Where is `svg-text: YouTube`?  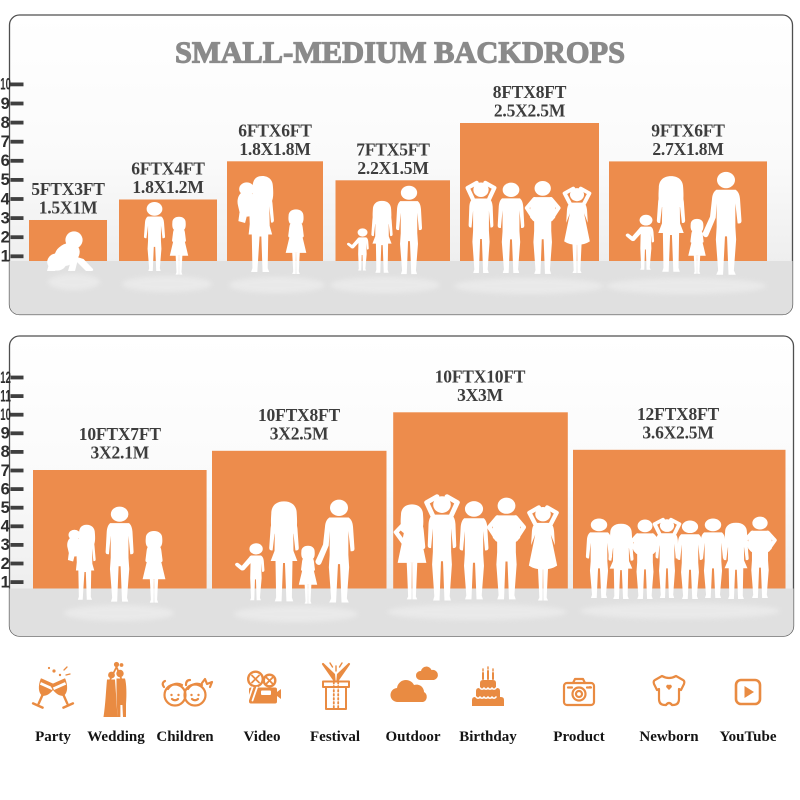
svg-text: YouTube is located at coordinates (748, 737).